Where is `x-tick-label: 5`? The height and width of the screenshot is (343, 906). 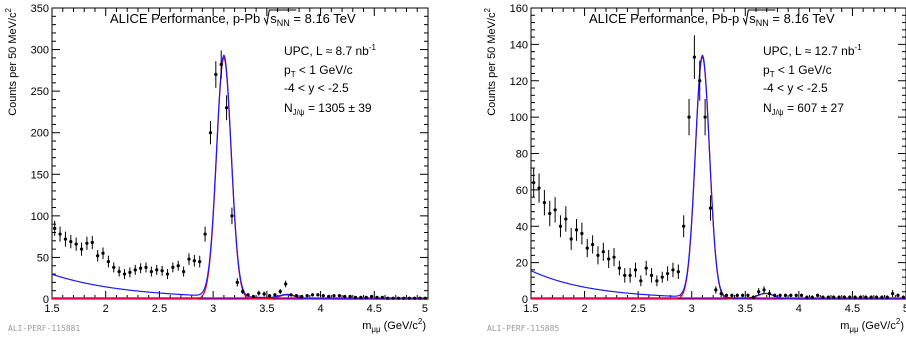 x-tick-label: 5 is located at coordinates (904, 309).